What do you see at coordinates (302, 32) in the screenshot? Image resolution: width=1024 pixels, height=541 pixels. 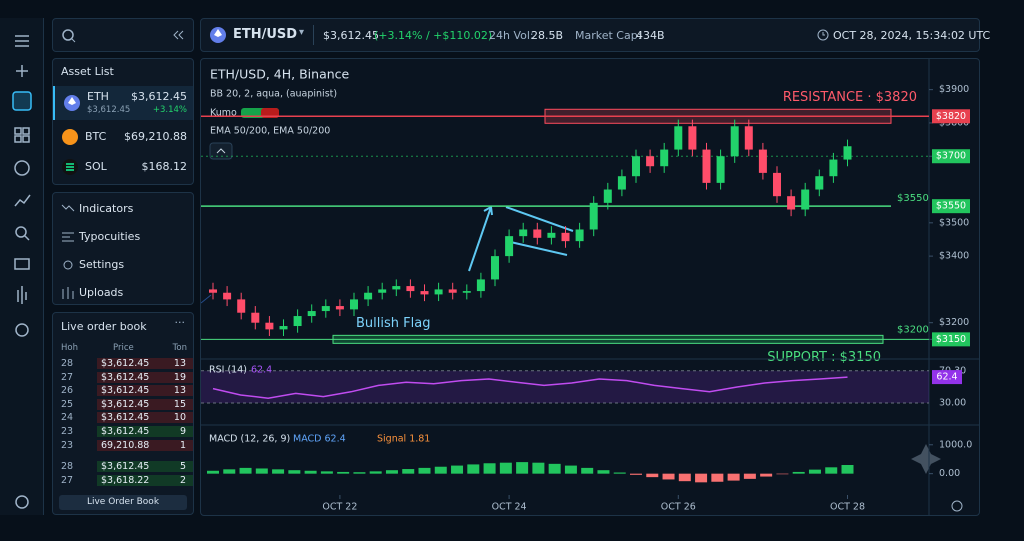 I see `dropdown-arrow: ▾` at bounding box center [302, 32].